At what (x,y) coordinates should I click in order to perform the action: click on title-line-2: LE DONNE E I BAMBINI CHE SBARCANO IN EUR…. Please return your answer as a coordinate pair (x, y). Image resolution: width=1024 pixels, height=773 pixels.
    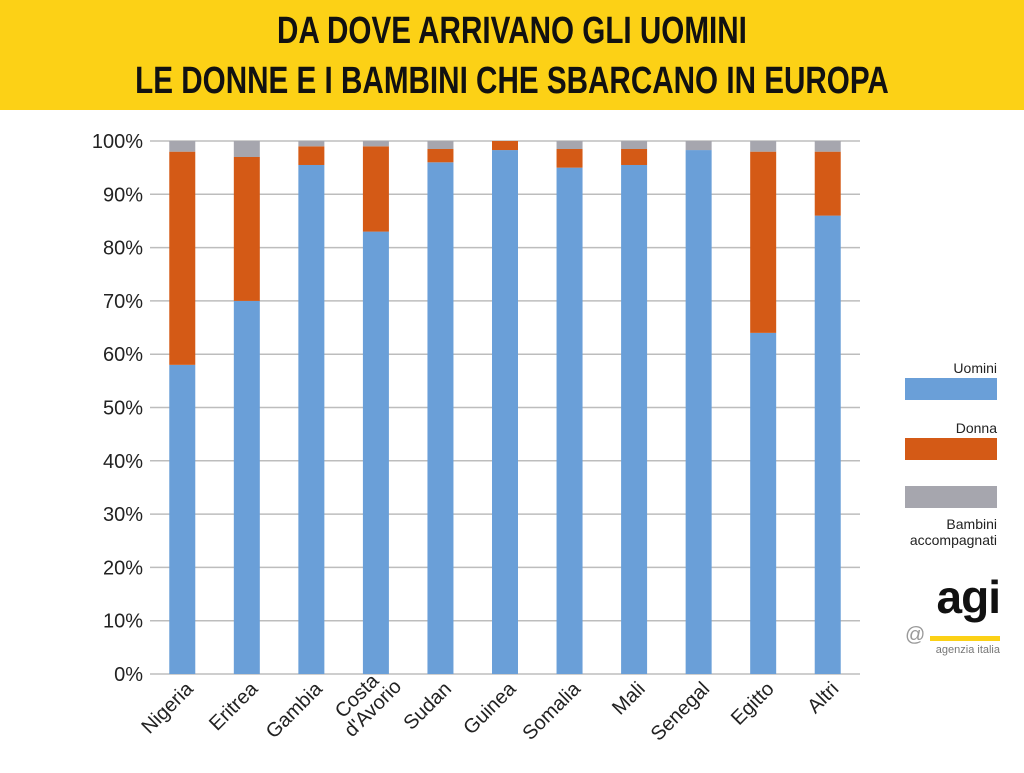
    Looking at the image, I should click on (512, 81).